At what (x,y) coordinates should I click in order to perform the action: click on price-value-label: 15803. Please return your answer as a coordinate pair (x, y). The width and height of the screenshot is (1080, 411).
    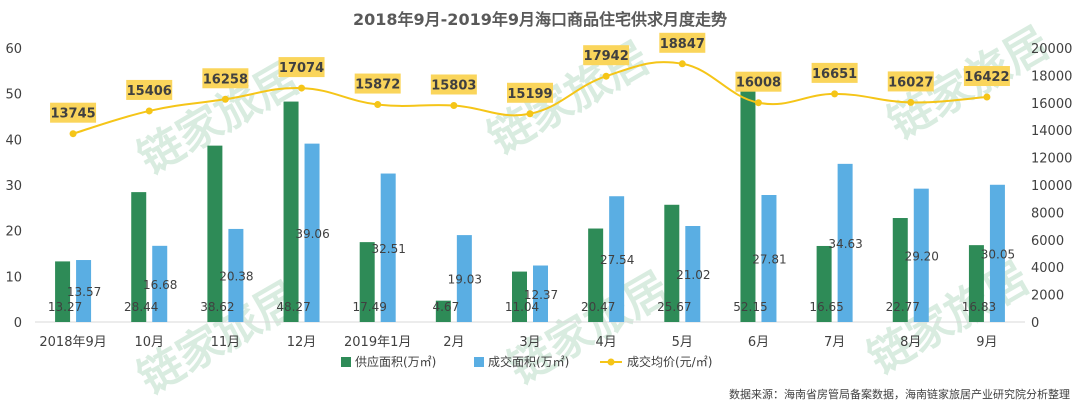
    Looking at the image, I should click on (453, 84).